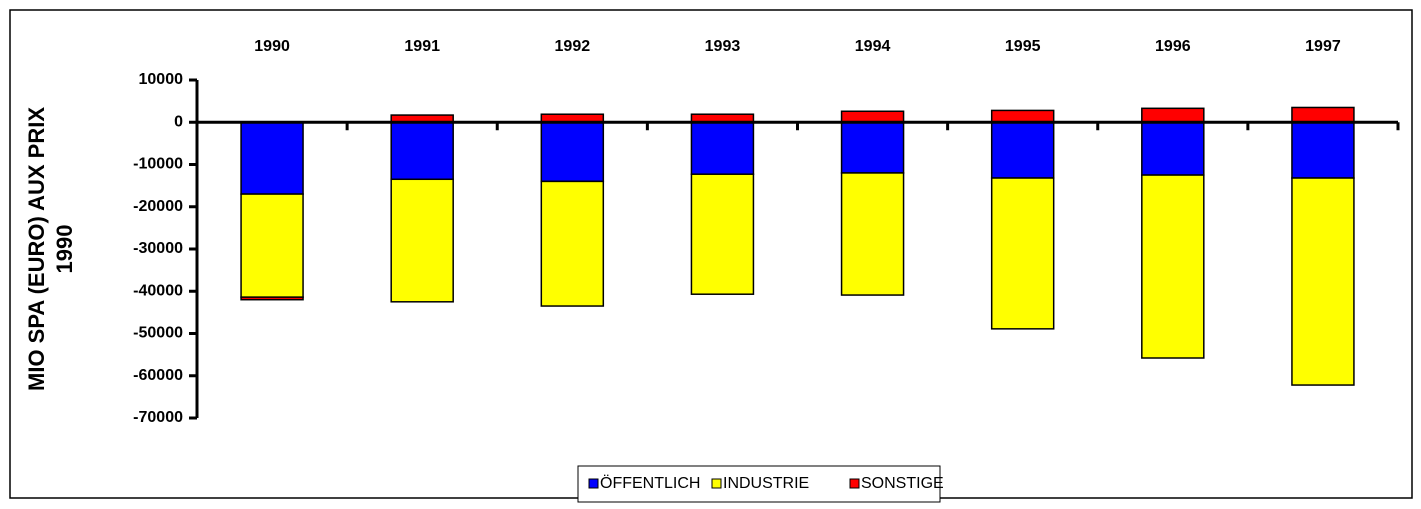 Image resolution: width=1421 pixels, height=509 pixels. Describe the element at coordinates (158, 206) in the screenshot. I see `y-tick-label: -20000` at that location.